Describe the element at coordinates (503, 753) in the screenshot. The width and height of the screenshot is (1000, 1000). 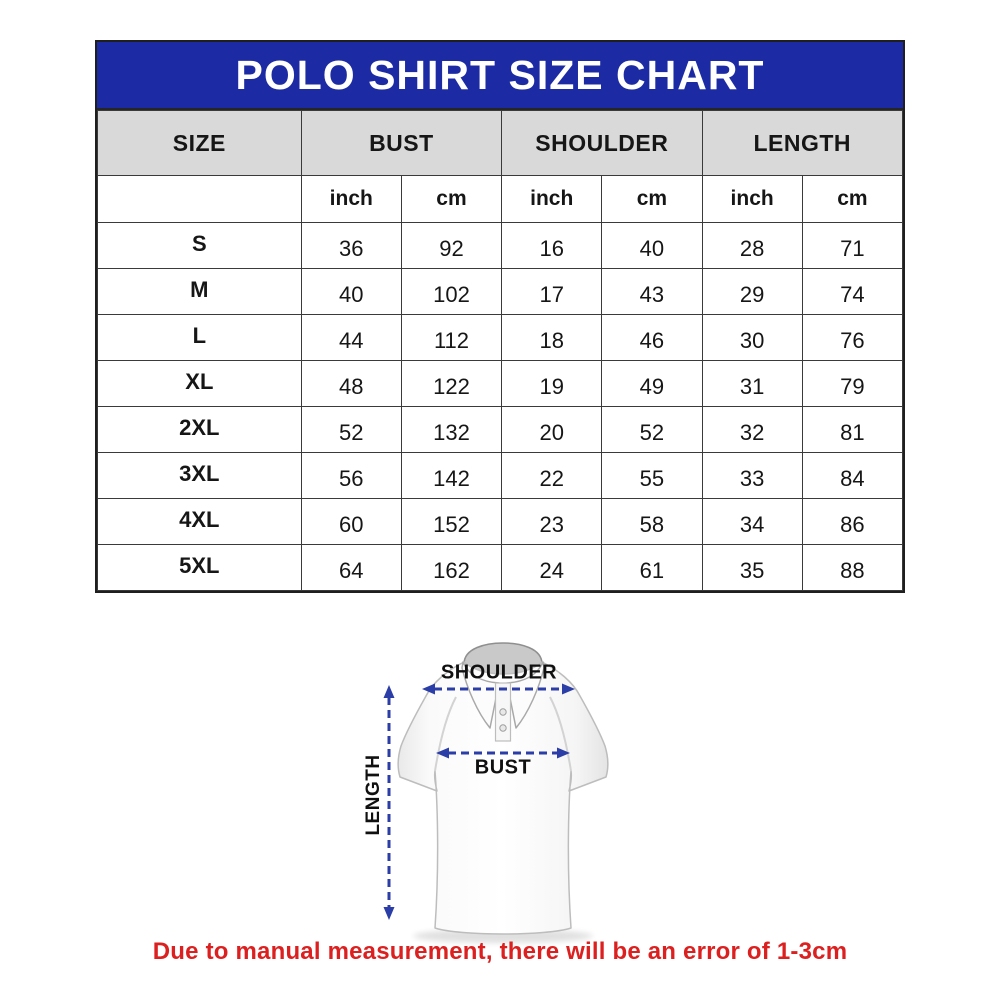
I see `bust-arrow` at that location.